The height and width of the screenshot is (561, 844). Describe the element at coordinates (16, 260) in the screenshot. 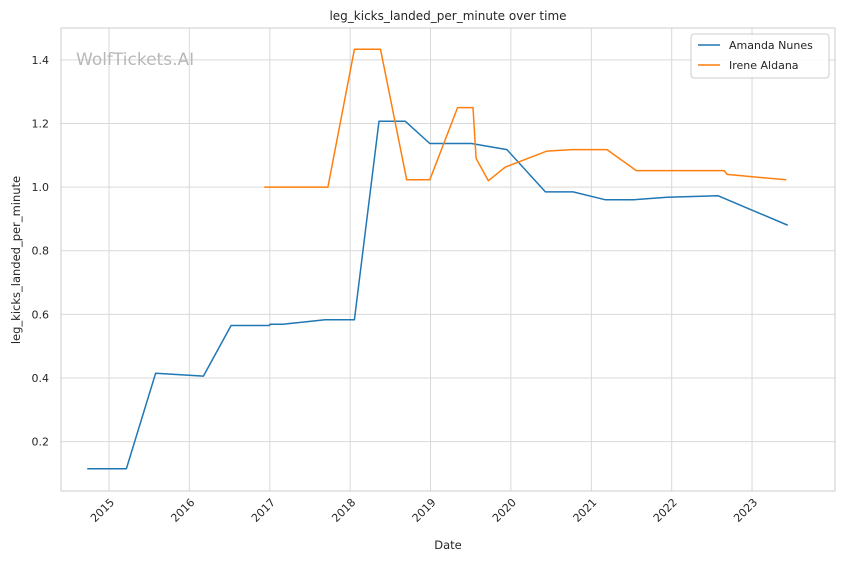

I see `y-axis-label: leg_kicks_landed_per_minute` at that location.